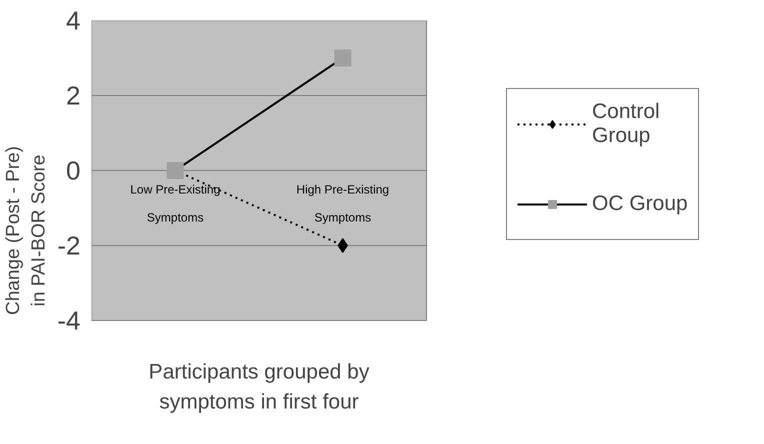  I want to click on x-tick-label: High Pre-Existing Symptoms, so click(343, 203).